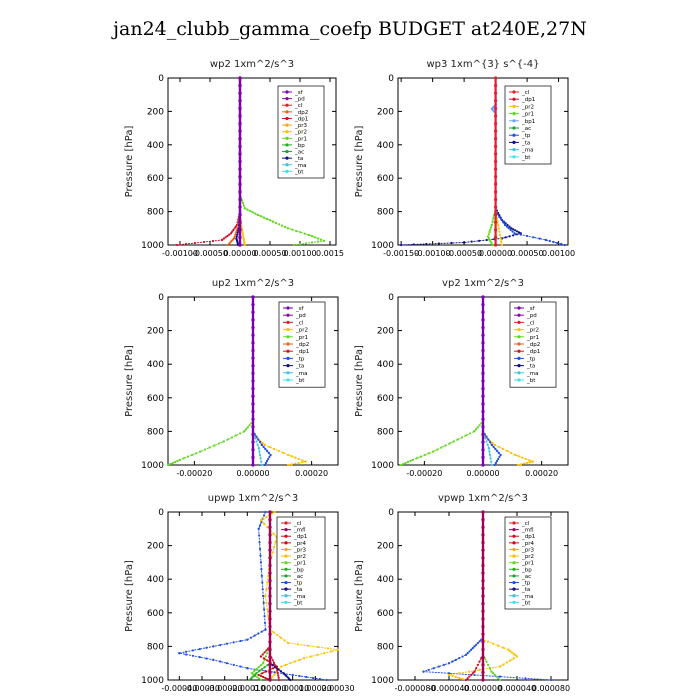 This screenshot has width=700, height=700. What do you see at coordinates (551, 688) in the screenshot?
I see `x-tick-label: 0.000080` at bounding box center [551, 688].